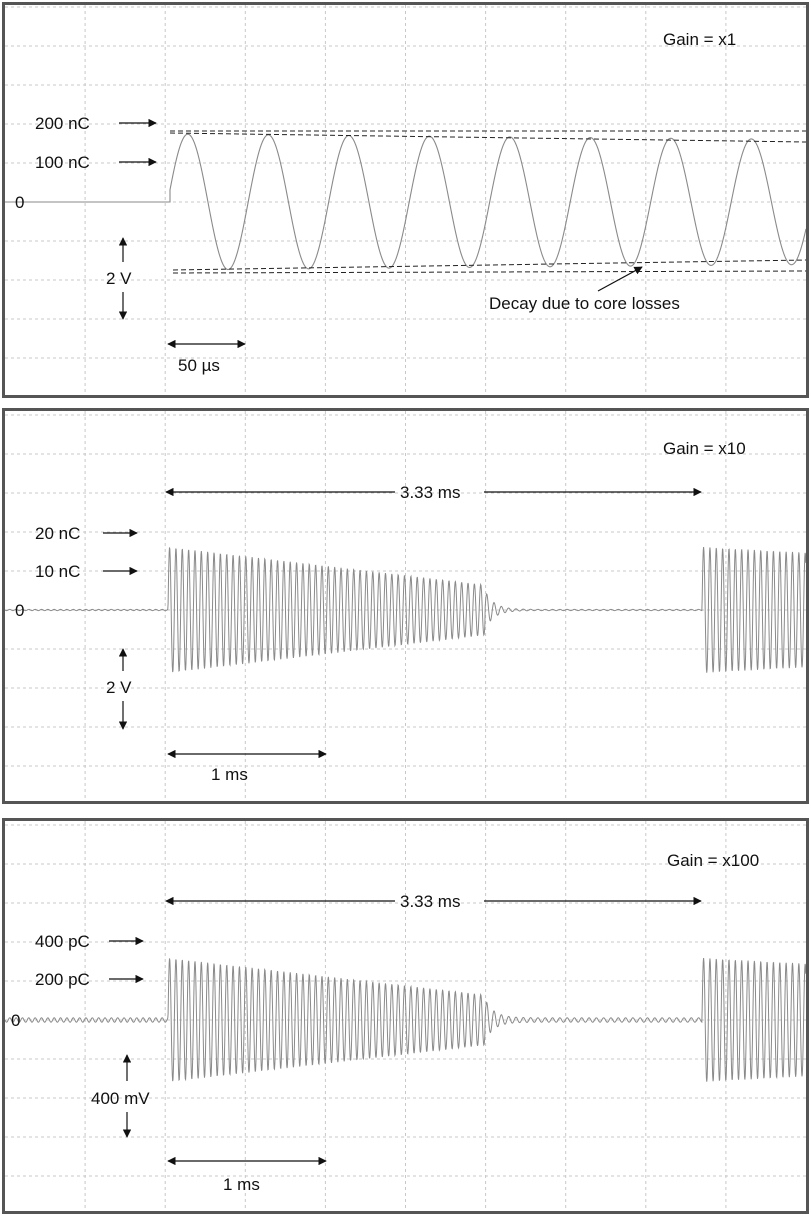 This screenshot has height=1214, width=809. I want to click on gain-label: Gain = x10, so click(704, 448).